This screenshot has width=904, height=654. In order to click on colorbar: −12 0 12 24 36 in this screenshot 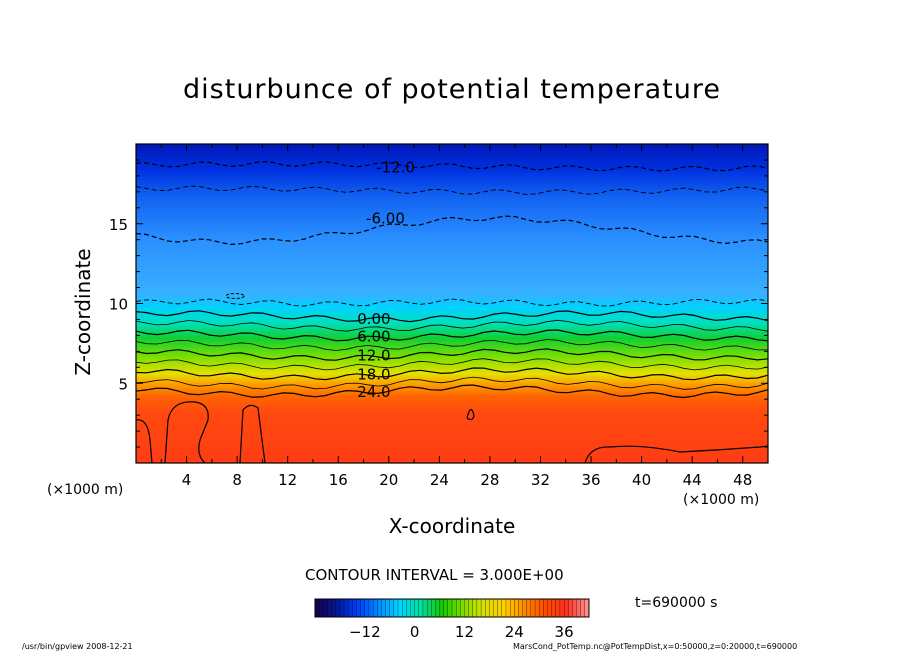, I will do `click(452, 619)`.